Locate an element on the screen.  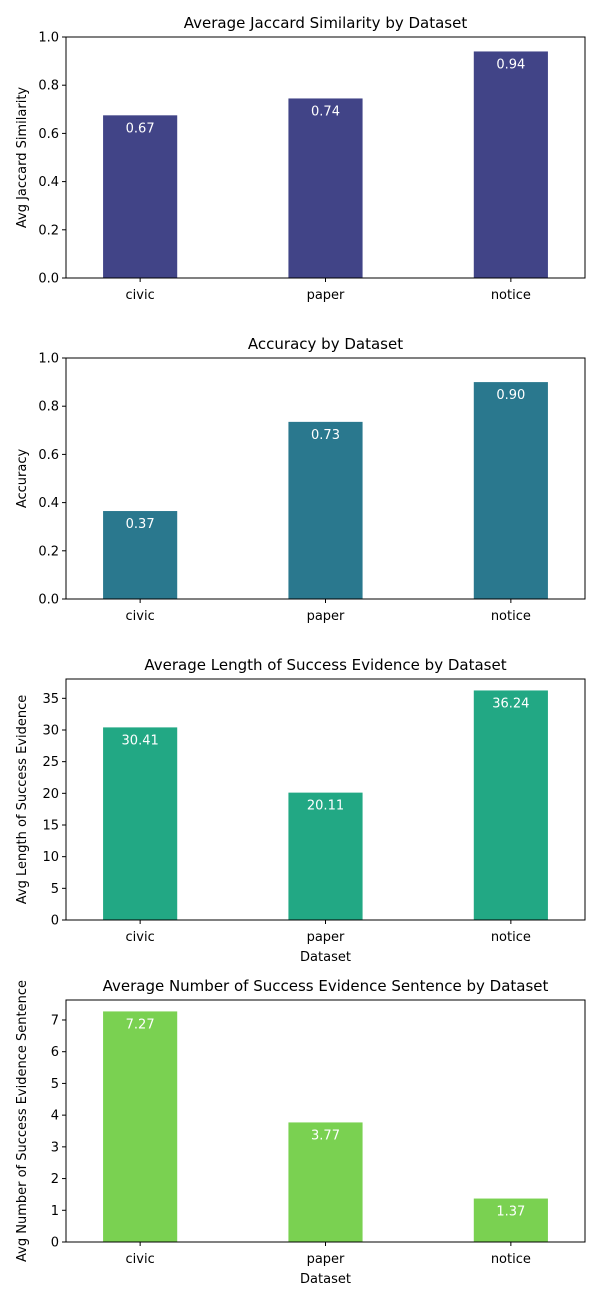
y-tick-label: 35 is located at coordinates (50, 699).